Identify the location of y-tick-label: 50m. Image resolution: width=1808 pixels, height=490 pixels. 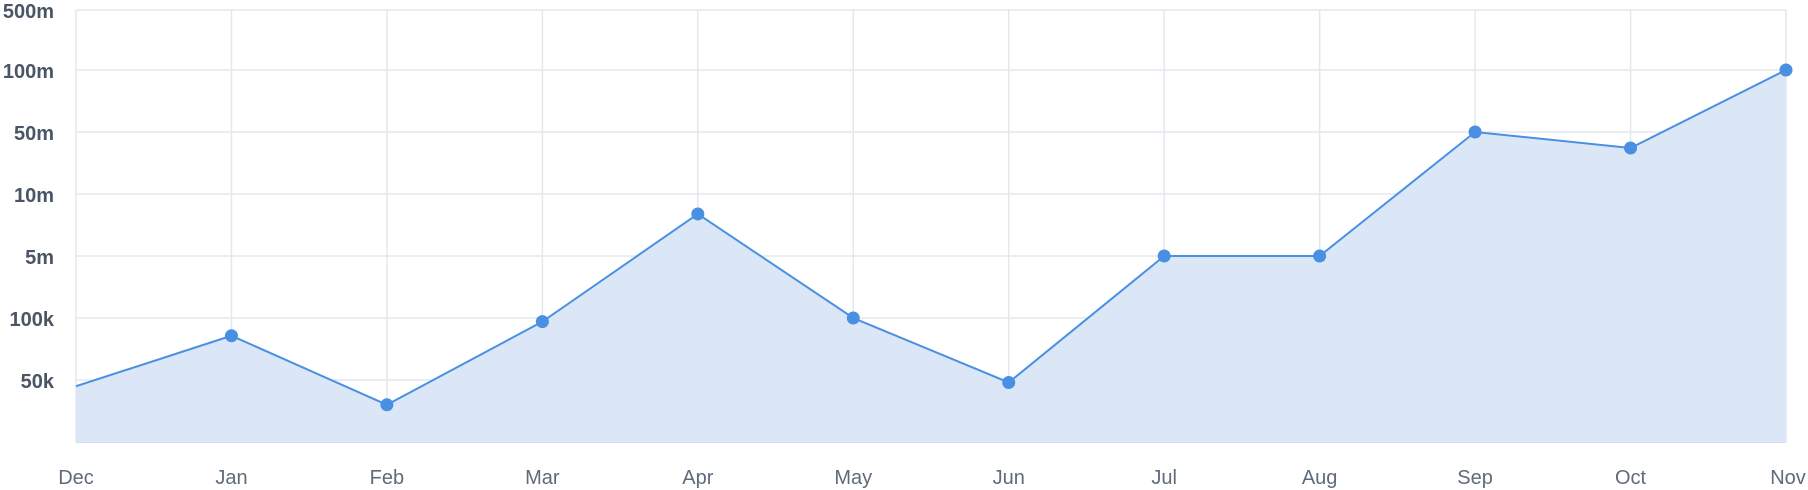
(34, 134).